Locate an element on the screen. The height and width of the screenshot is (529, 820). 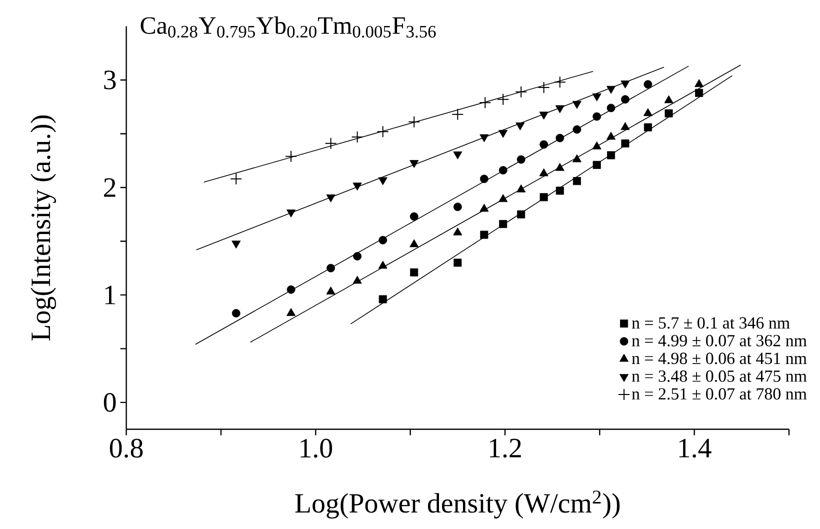
legend-label: n = 5.7 ± 0.1 at 346 nm is located at coordinates (711, 323).